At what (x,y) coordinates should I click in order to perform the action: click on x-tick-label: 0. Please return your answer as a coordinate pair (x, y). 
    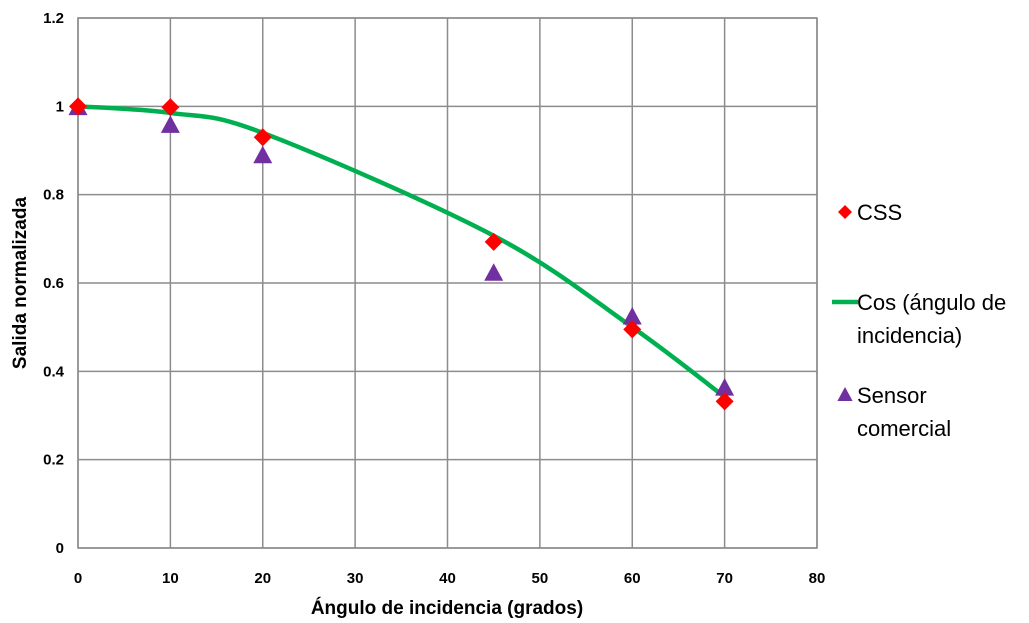
    Looking at the image, I should click on (78, 578).